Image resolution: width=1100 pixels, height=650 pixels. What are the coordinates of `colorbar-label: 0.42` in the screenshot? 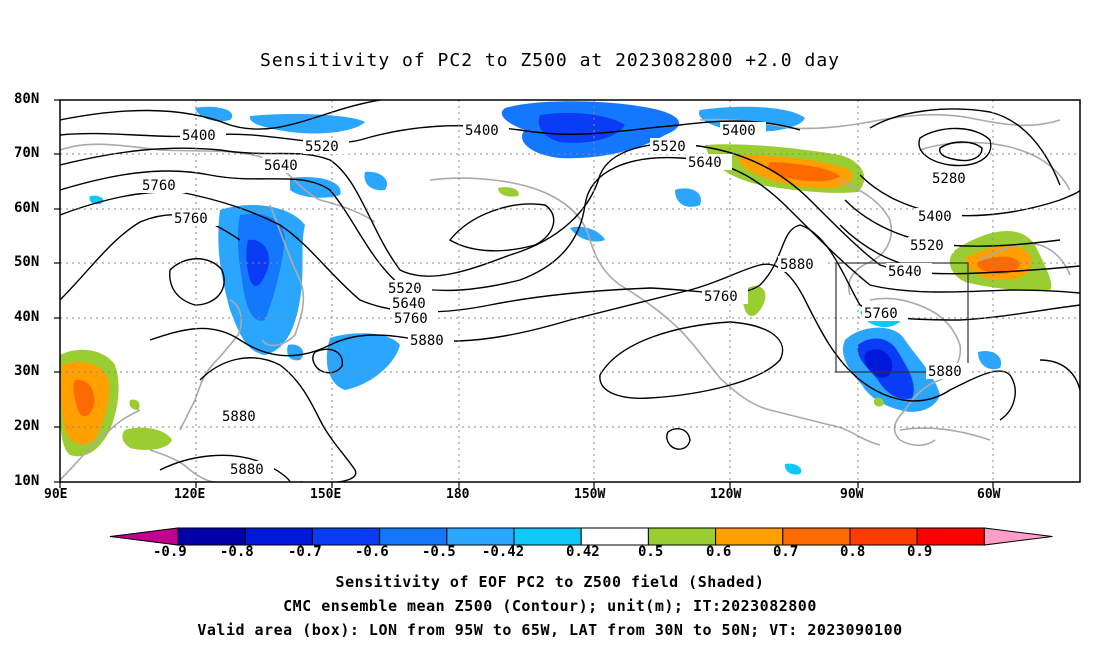 It's located at (583, 552).